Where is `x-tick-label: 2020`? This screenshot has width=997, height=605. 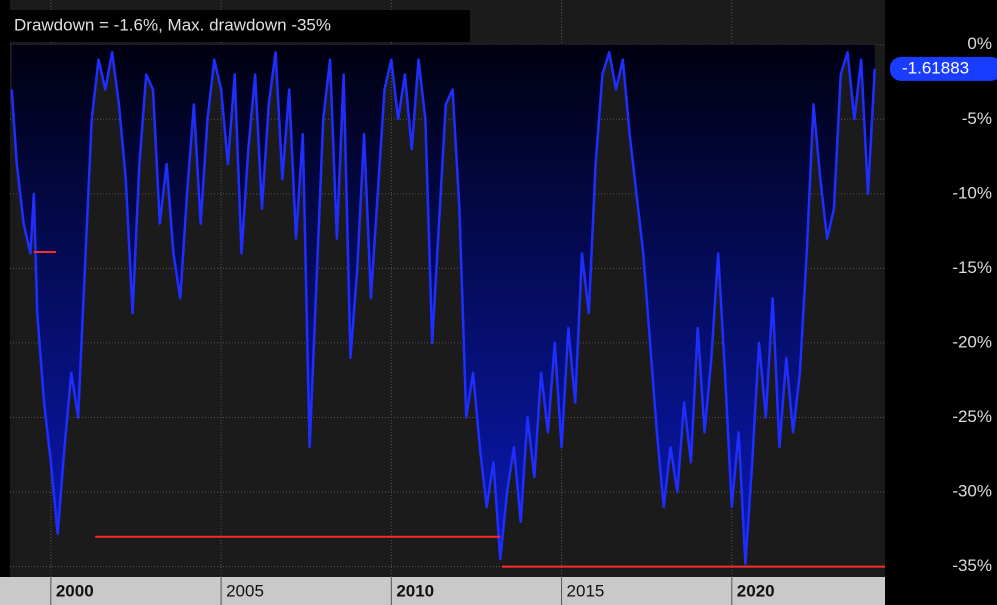
x-tick-label: 2020 is located at coordinates (756, 590).